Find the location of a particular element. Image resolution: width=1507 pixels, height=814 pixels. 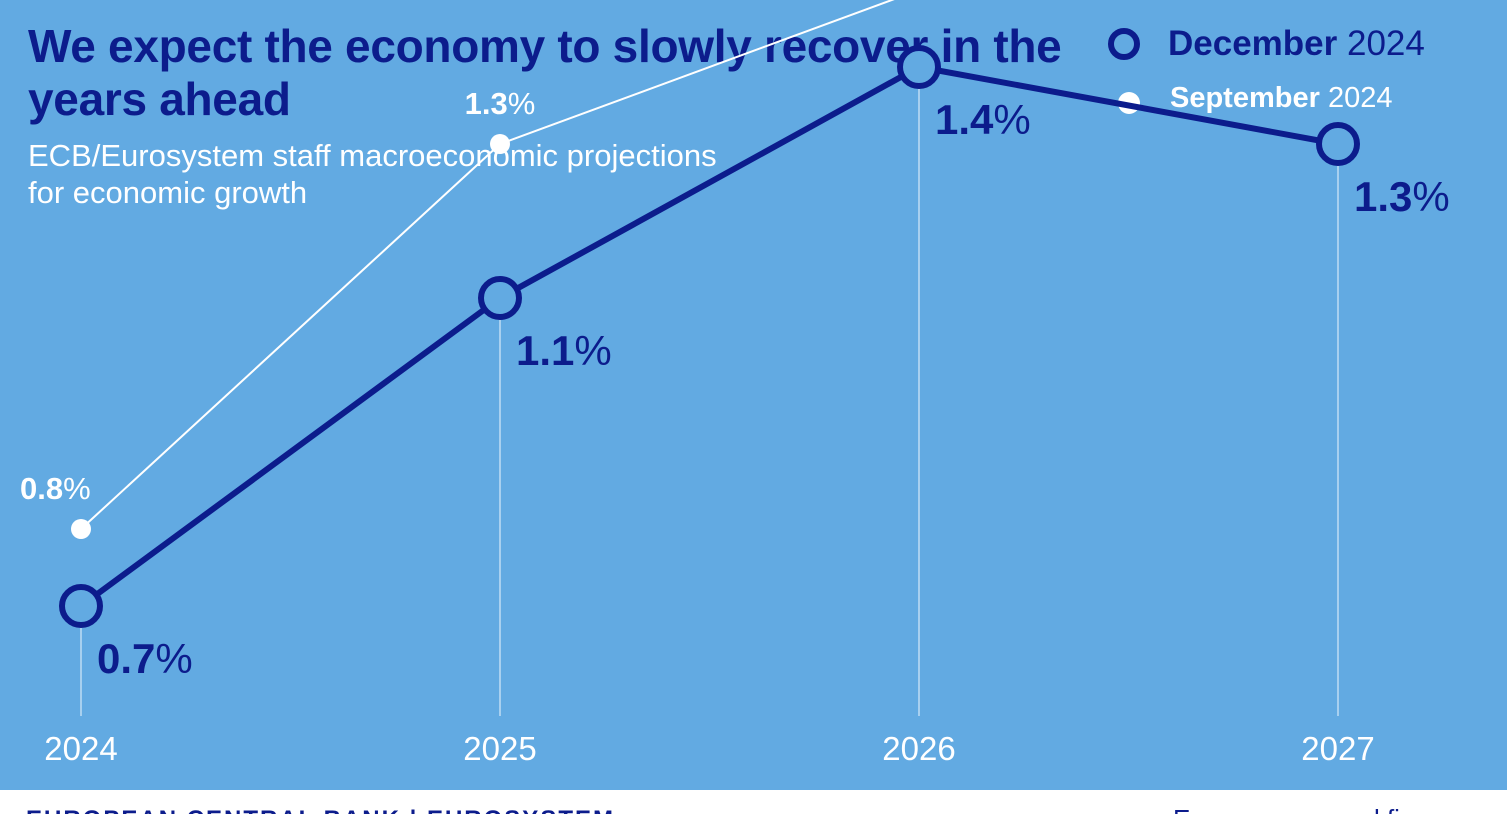

footer-brand: EUROPEAN CENTRAL BANK | EUROSYSTEM is located at coordinates (320, 810).